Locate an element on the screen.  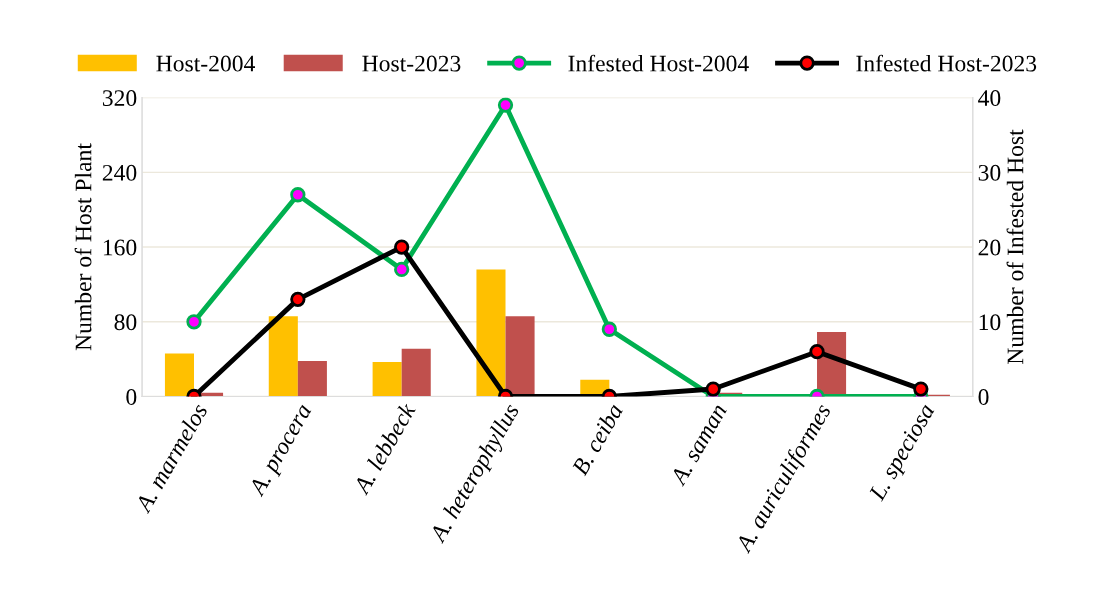
y-tick-label: 80 is located at coordinates (125, 322).